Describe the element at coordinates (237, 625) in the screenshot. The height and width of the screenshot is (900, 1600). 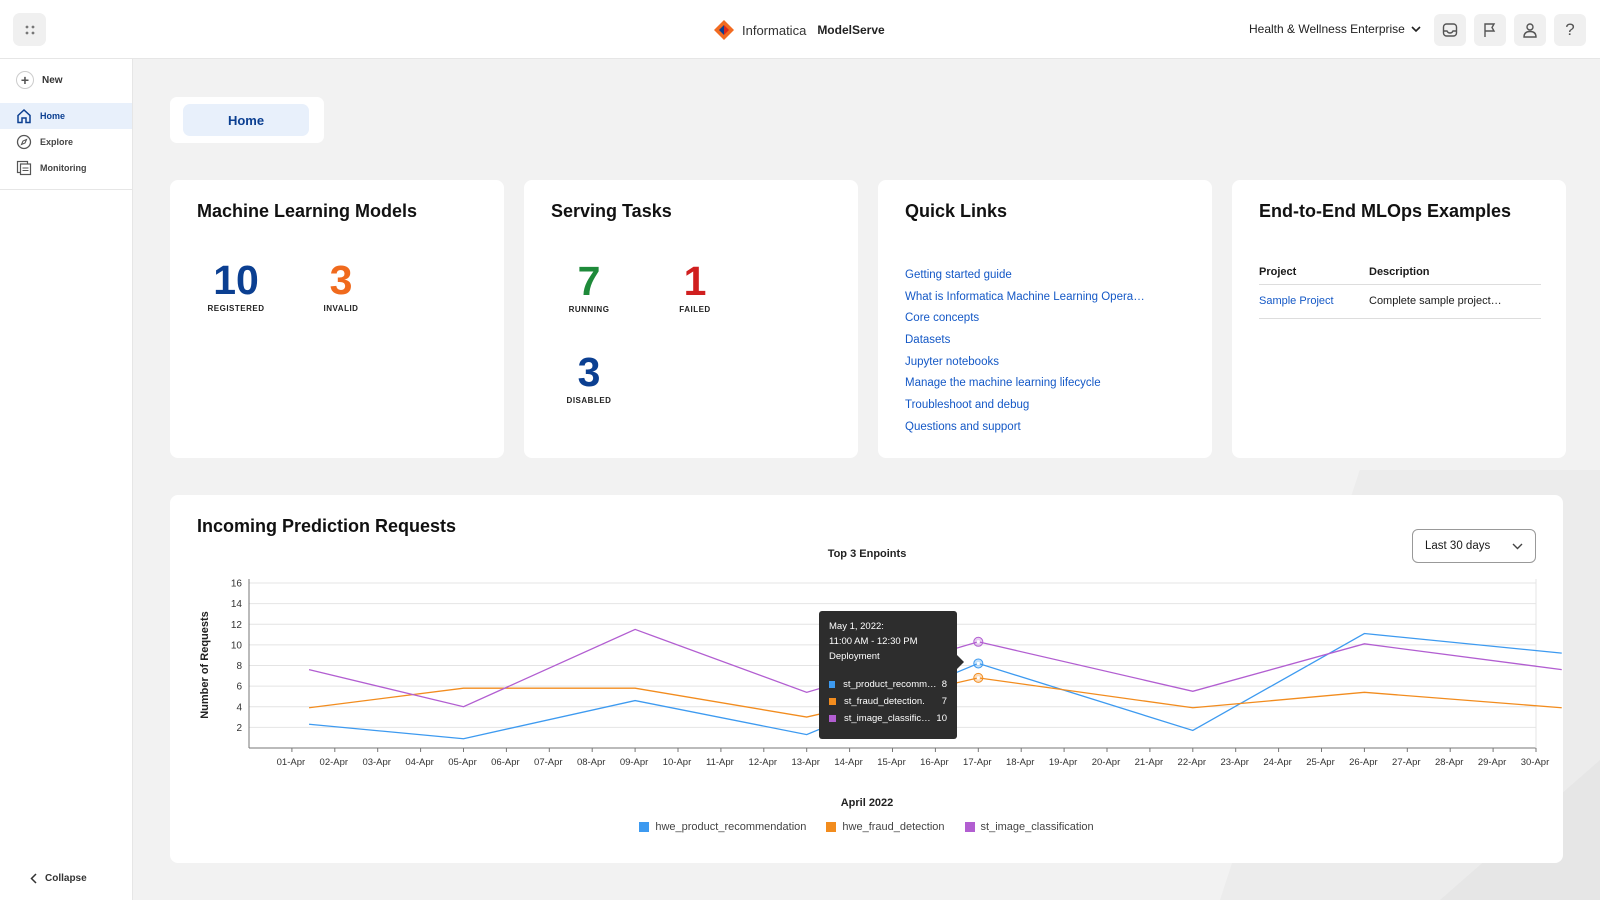
I see `y-tick-label: 12` at that location.